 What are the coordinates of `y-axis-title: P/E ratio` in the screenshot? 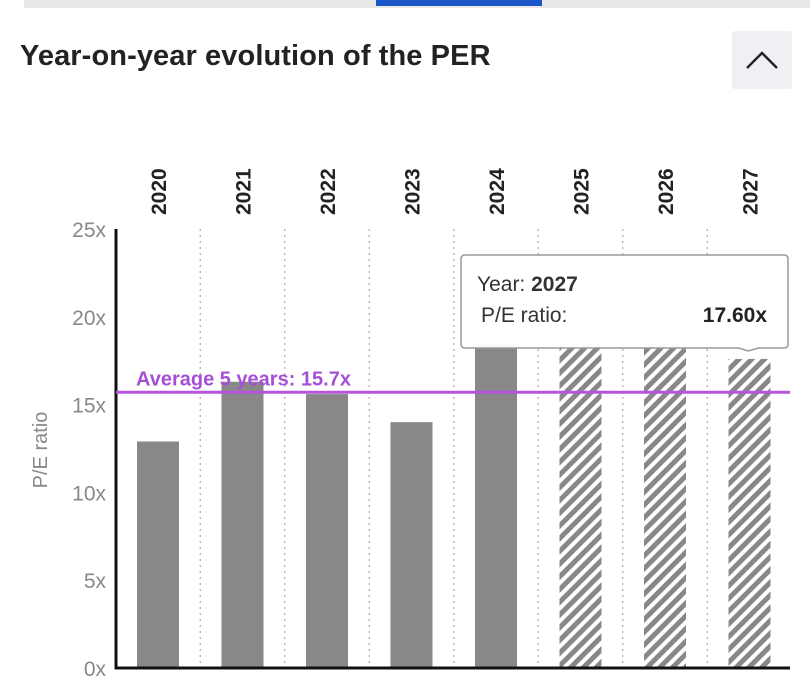 It's located at (41, 450).